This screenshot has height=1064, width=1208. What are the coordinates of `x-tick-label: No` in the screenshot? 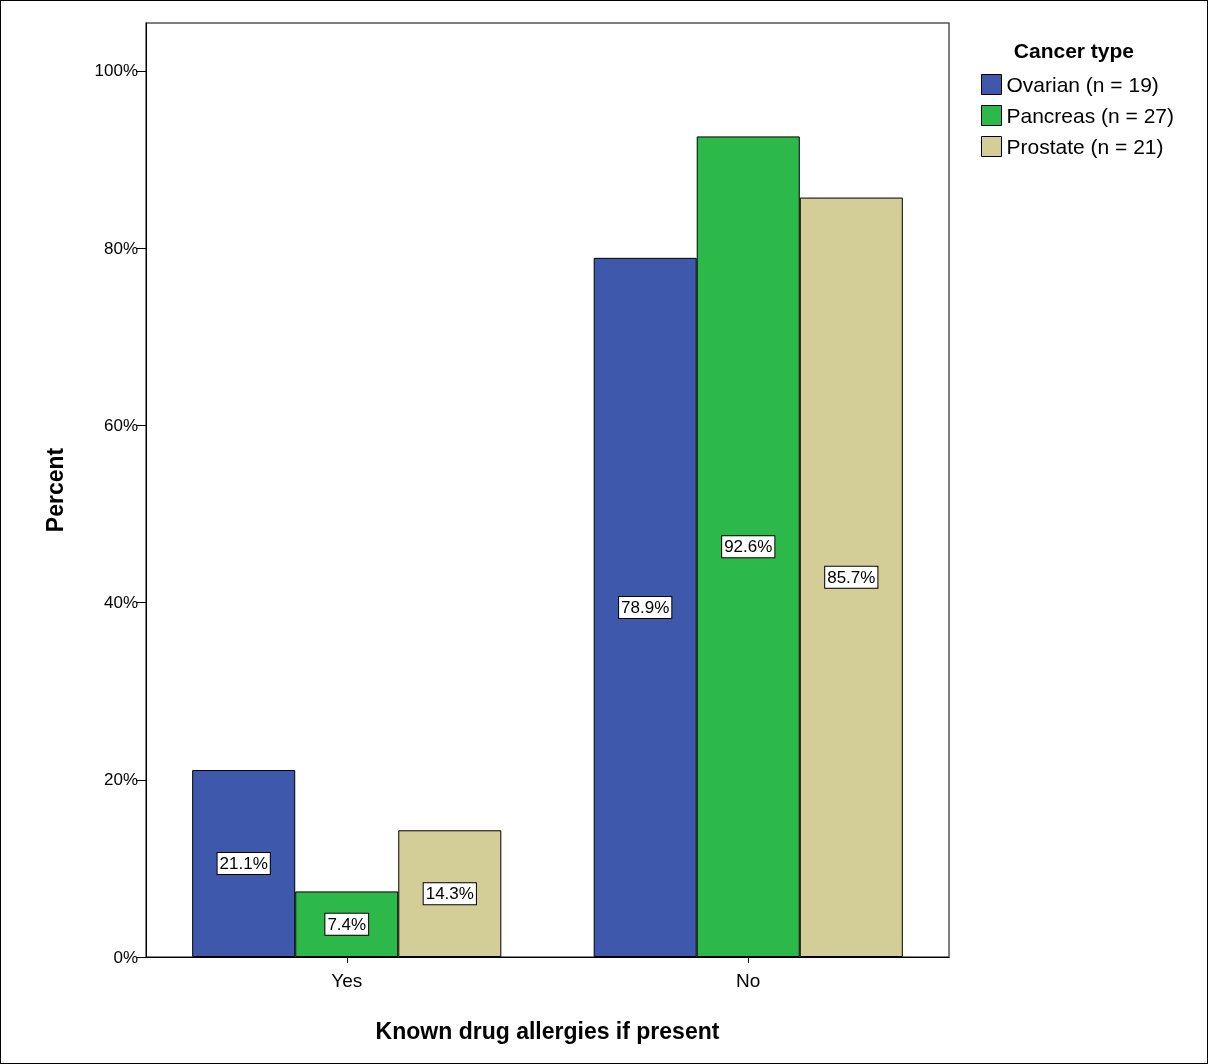 It's located at (748, 980).